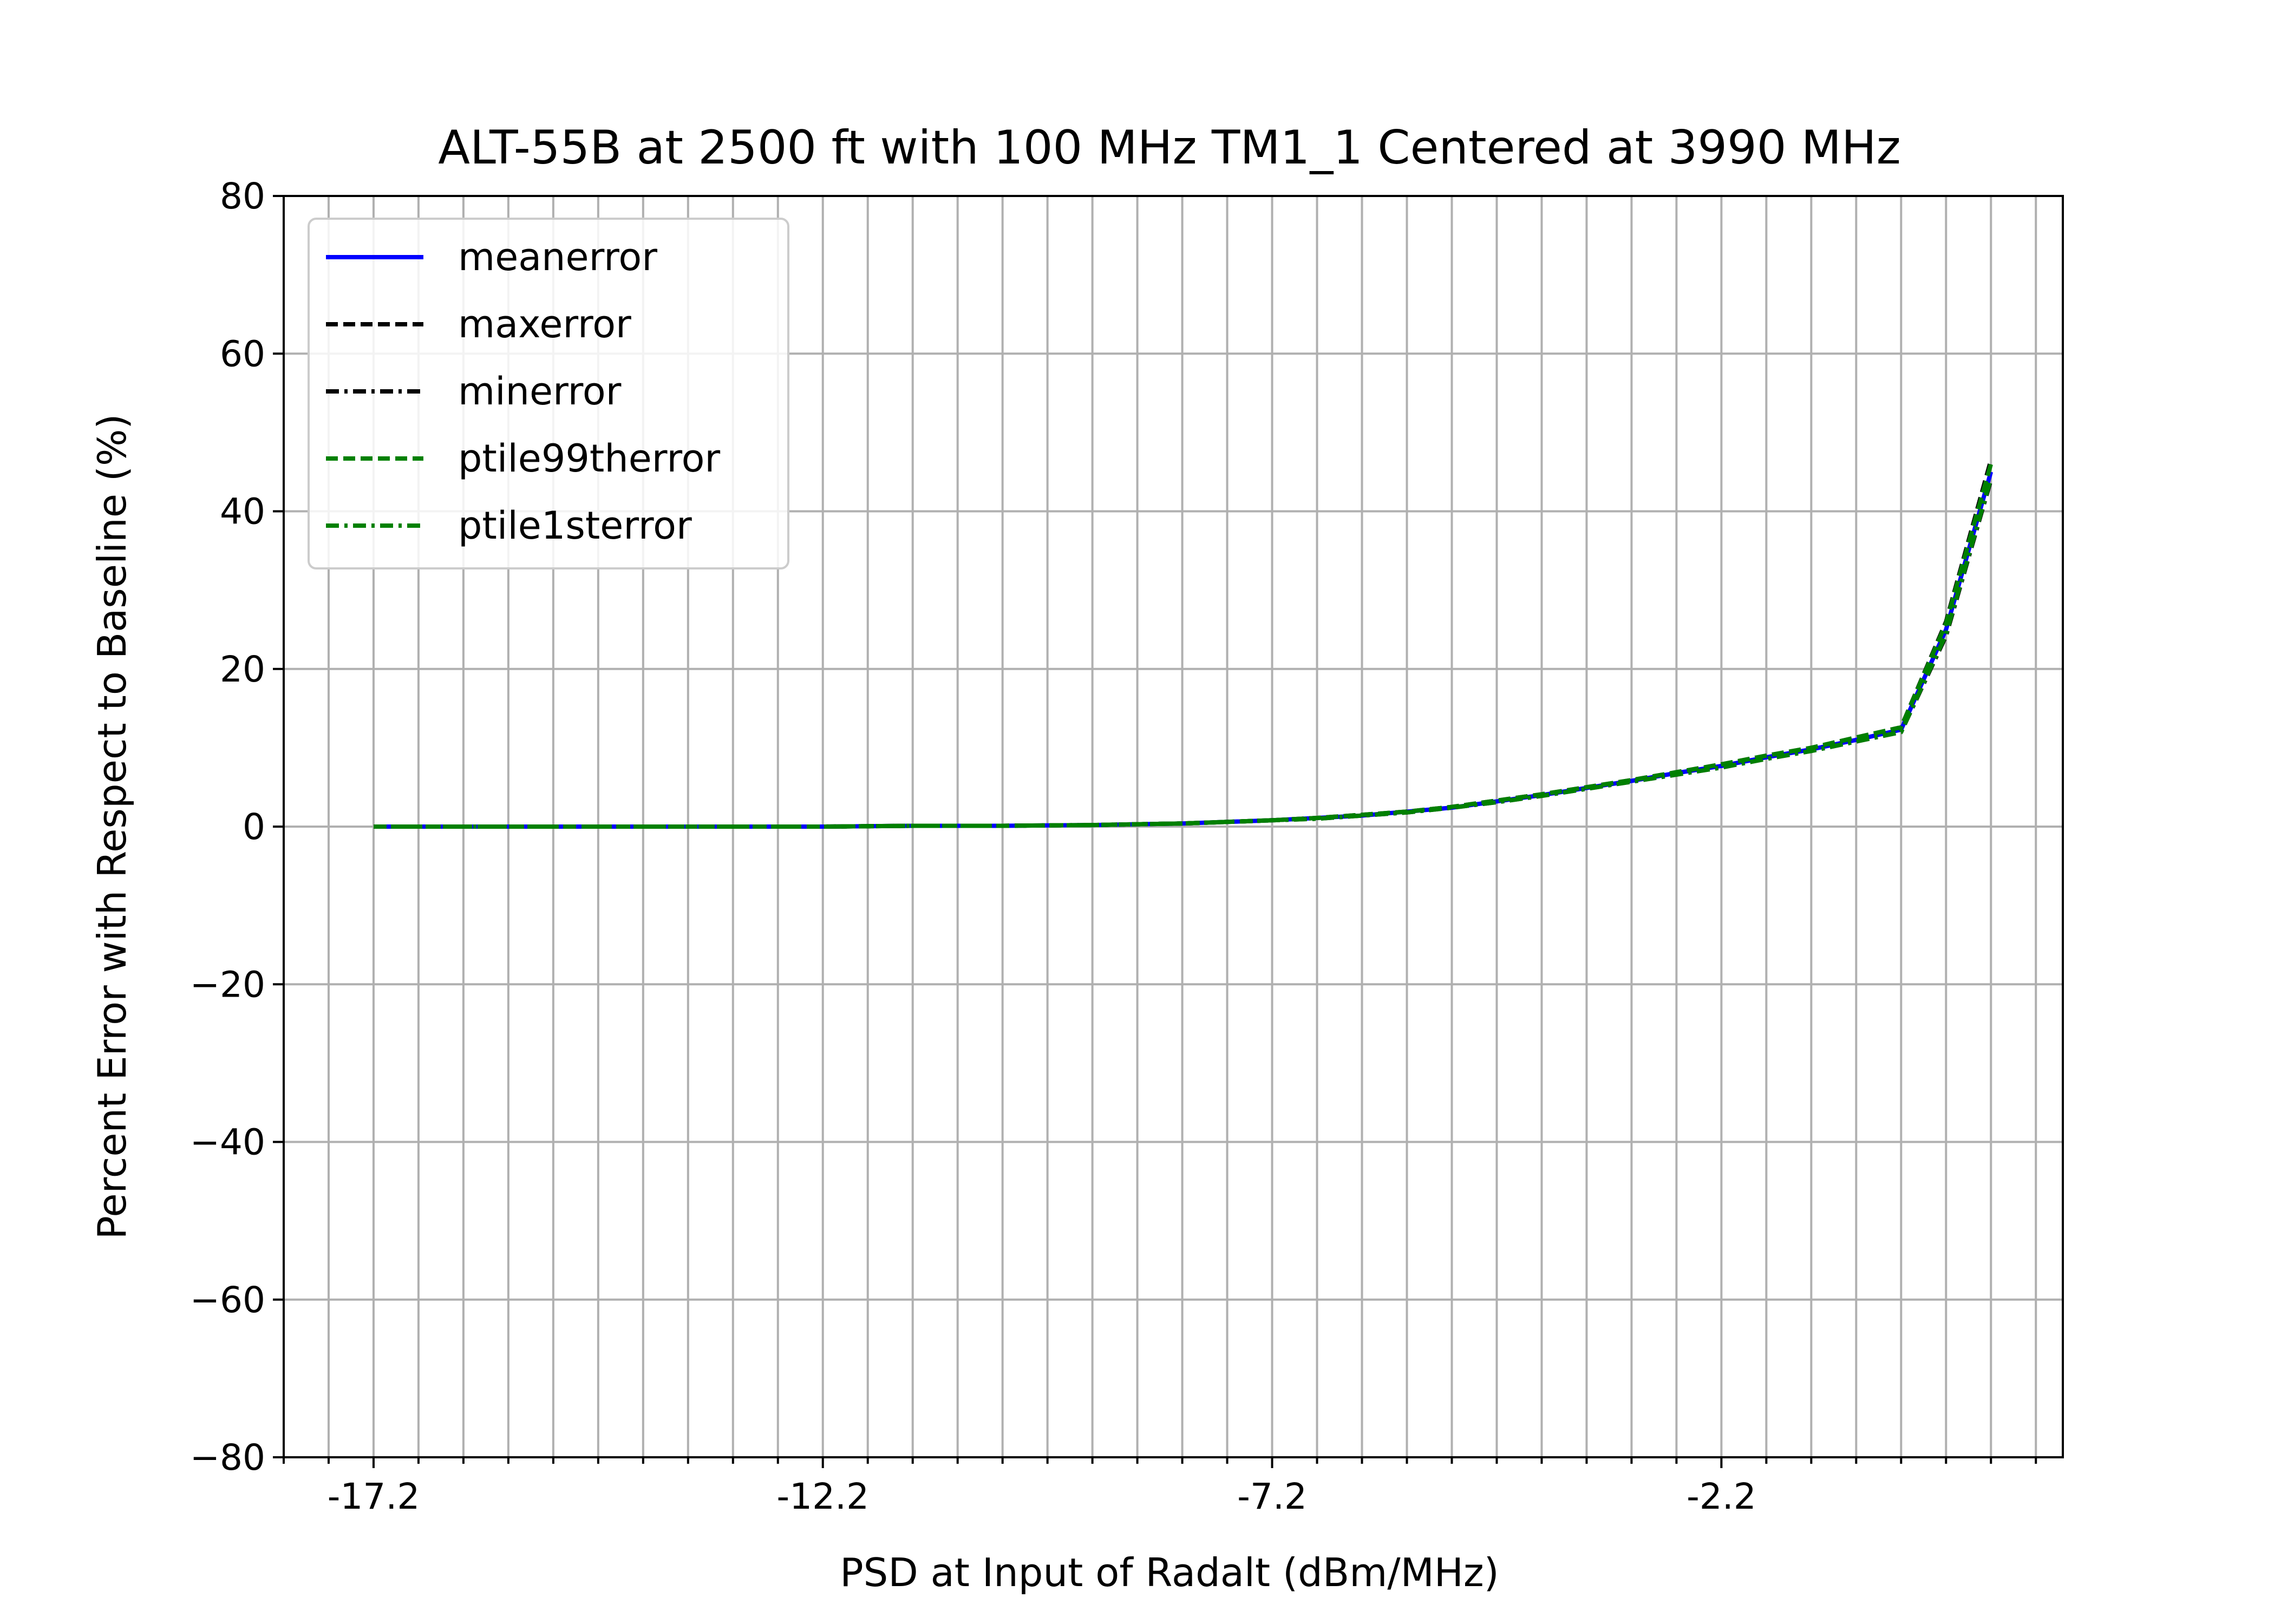  I want to click on x-axis-ticks: -17.2 -12.2 -7.2 -2.2, so click(1160, 1487).